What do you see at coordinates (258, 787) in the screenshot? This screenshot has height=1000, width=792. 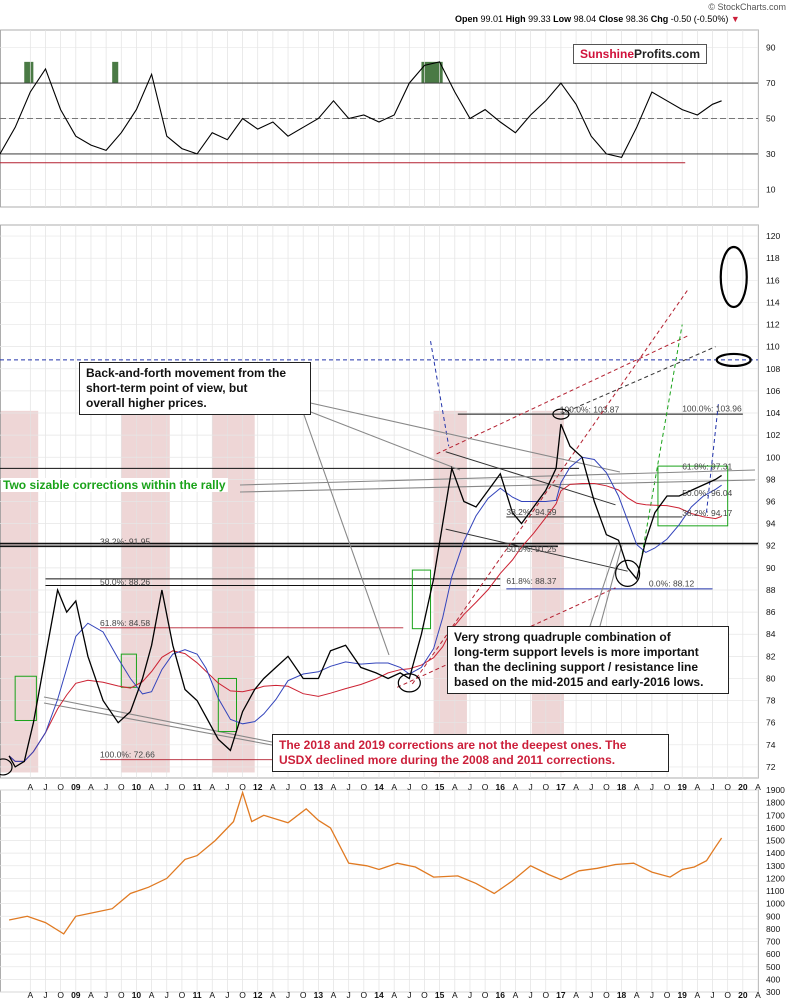 I see `x-tick-label: 12` at bounding box center [258, 787].